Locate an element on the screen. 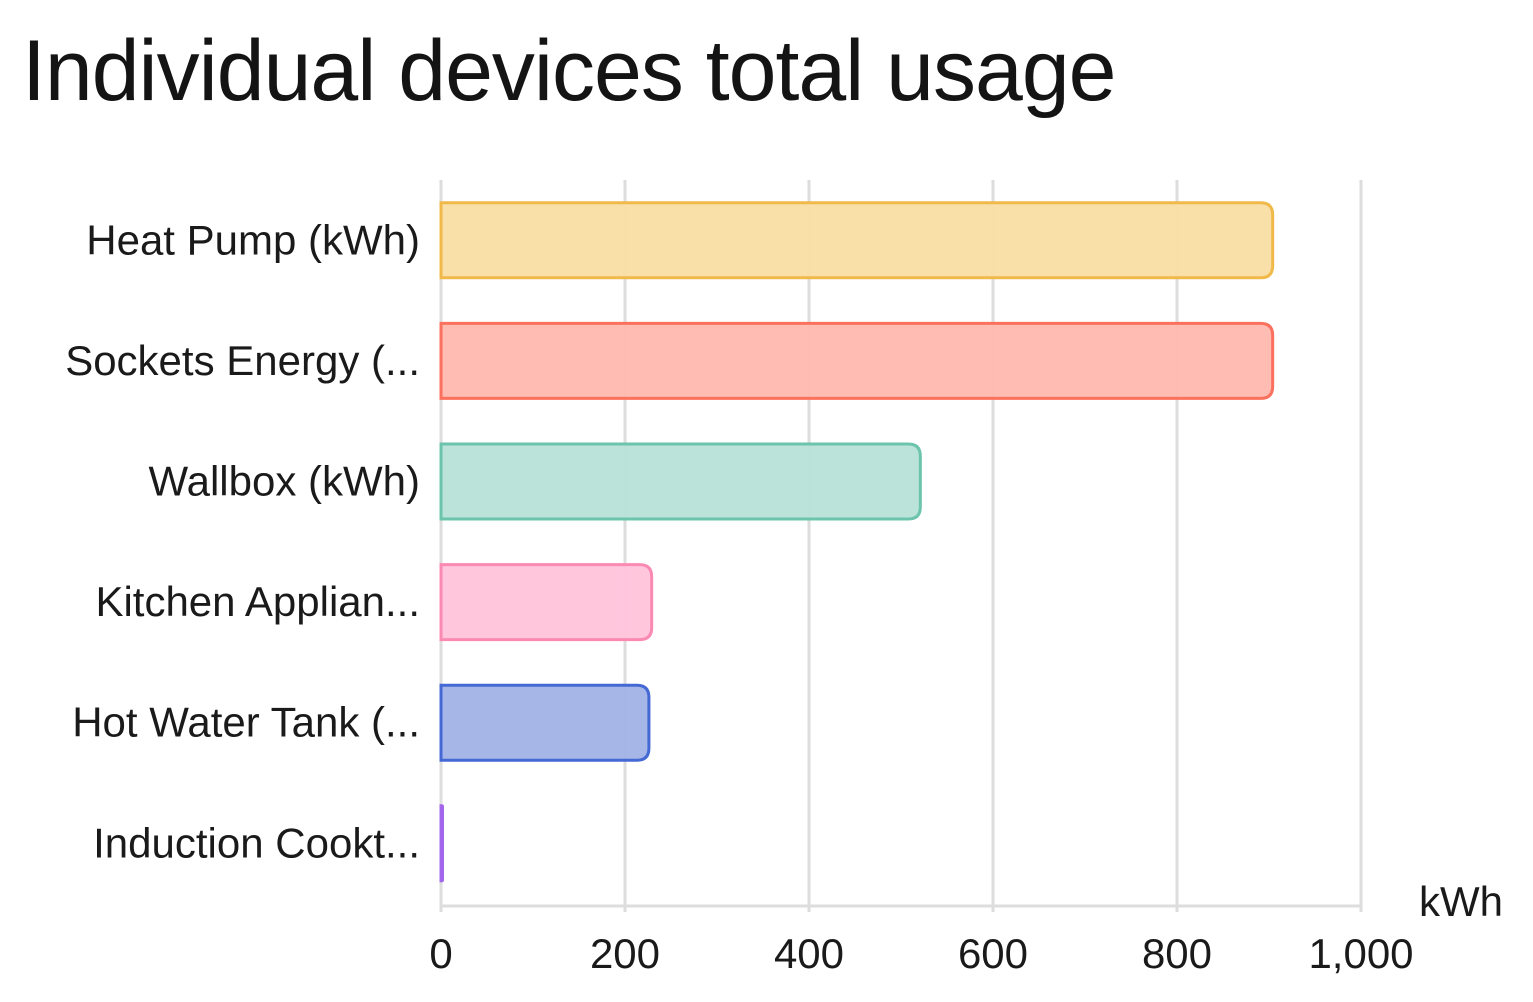 The height and width of the screenshot is (1002, 1533). x-tick-label: 200 is located at coordinates (625, 953).